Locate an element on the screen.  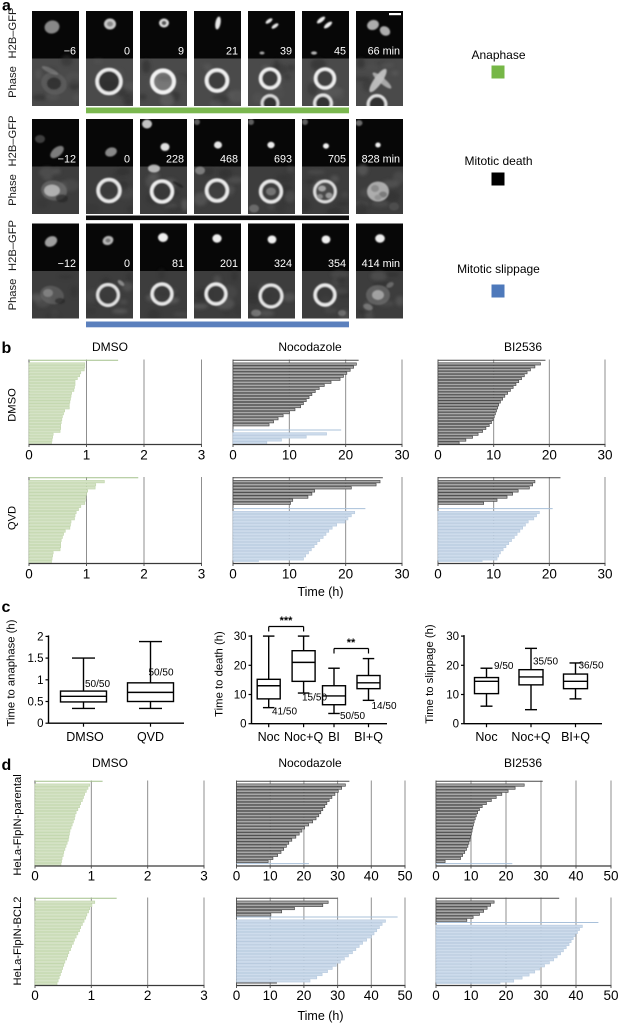
svg-text: Time to slippage (h) is located at coordinates (430, 674).